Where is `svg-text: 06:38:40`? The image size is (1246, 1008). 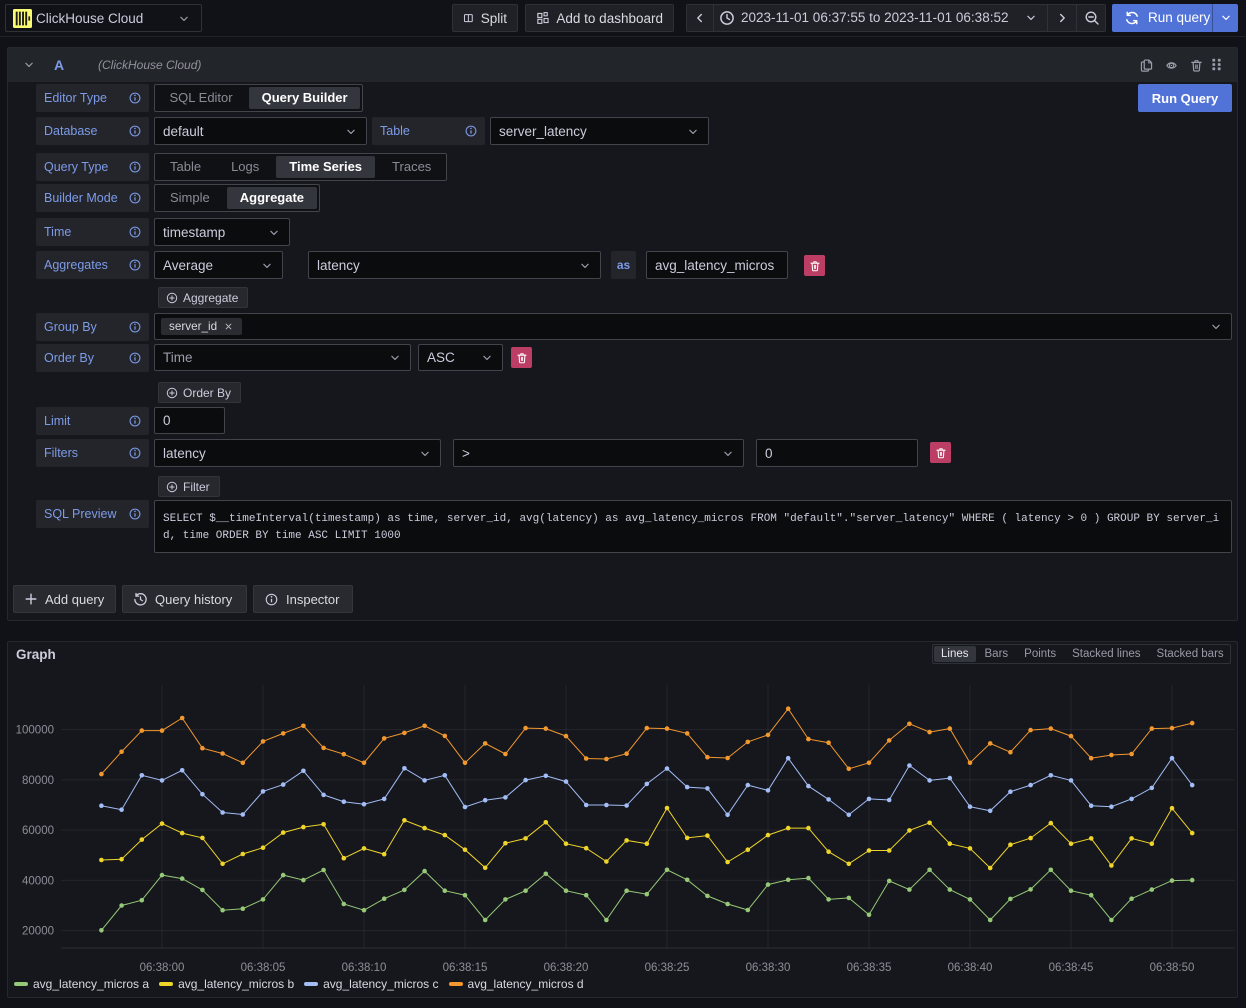 svg-text: 06:38:40 is located at coordinates (970, 968).